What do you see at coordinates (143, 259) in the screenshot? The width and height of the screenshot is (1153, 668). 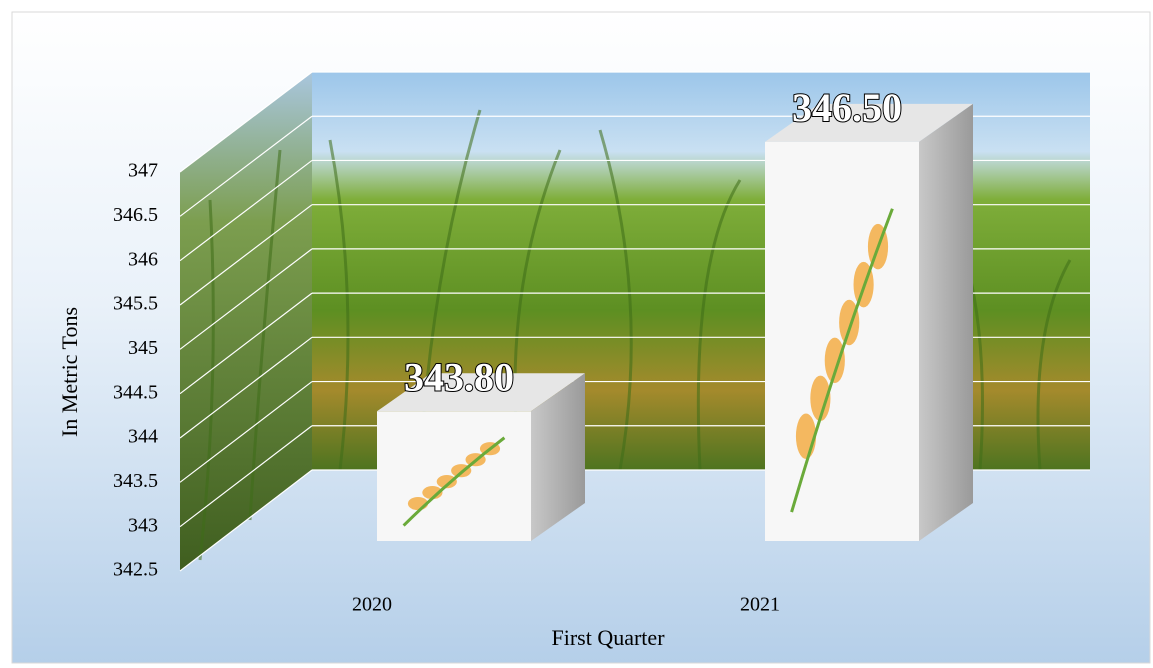 I see `y-tick-label: 346` at bounding box center [143, 259].